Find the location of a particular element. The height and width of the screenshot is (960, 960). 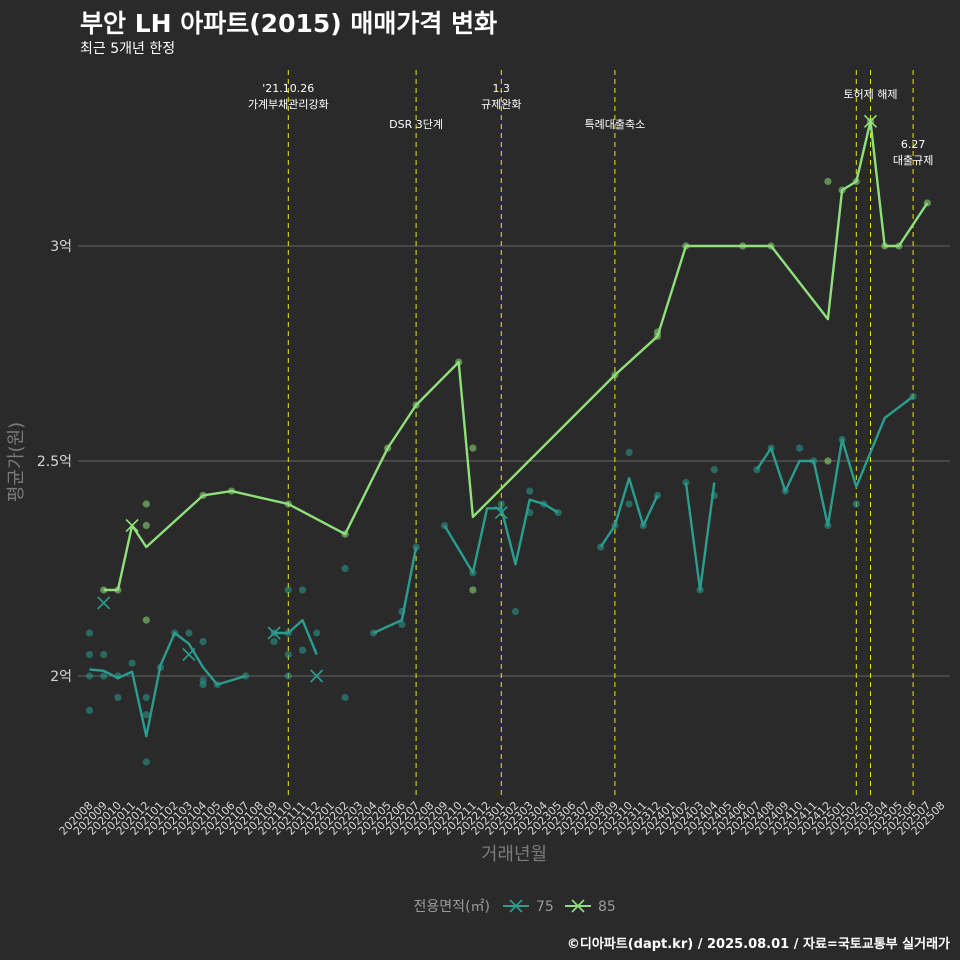

y-axis-title: 평균가(원) is located at coordinates (16, 462).